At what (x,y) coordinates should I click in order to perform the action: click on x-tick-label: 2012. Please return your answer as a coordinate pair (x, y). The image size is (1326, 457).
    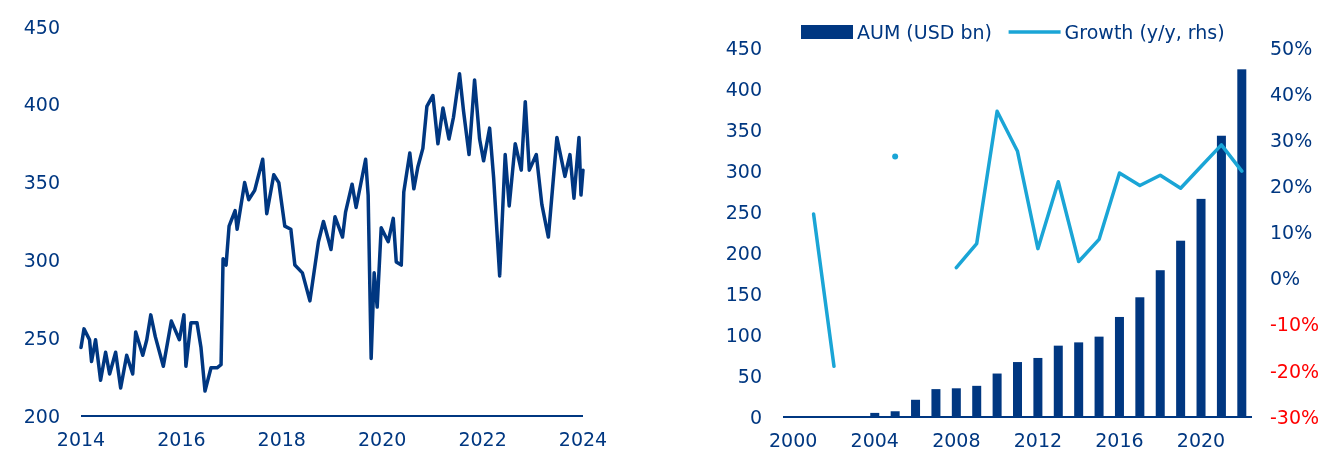
    Looking at the image, I should click on (1038, 440).